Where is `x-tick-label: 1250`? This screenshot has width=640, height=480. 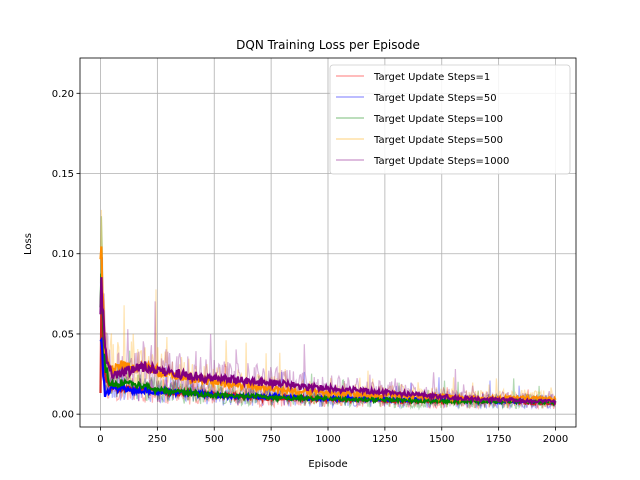
x-tick-label: 1250 is located at coordinates (384, 439).